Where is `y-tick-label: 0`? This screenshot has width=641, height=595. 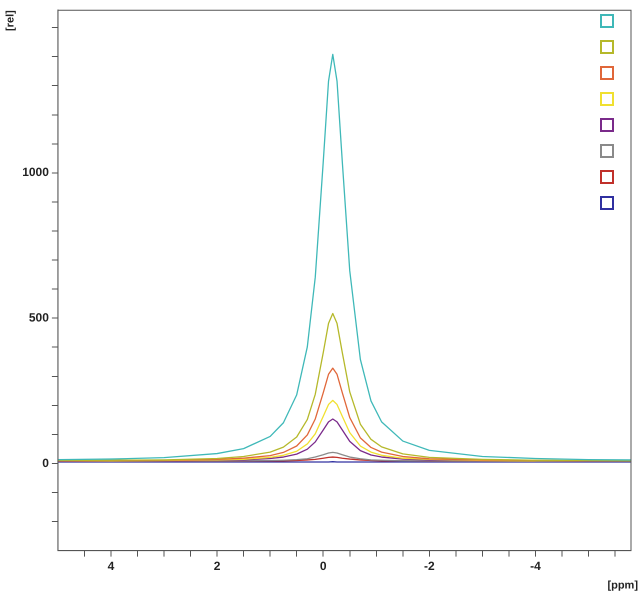 y-tick-label: 0 is located at coordinates (46, 463).